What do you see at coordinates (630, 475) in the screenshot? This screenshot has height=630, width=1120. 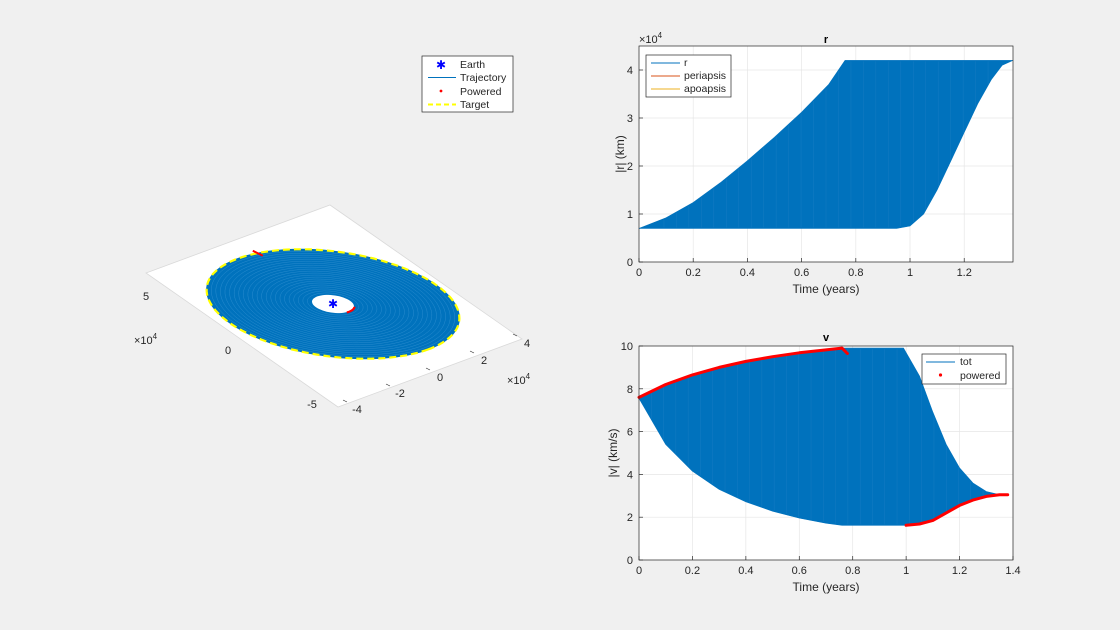 I see `v-ytick-label: 4` at bounding box center [630, 475].